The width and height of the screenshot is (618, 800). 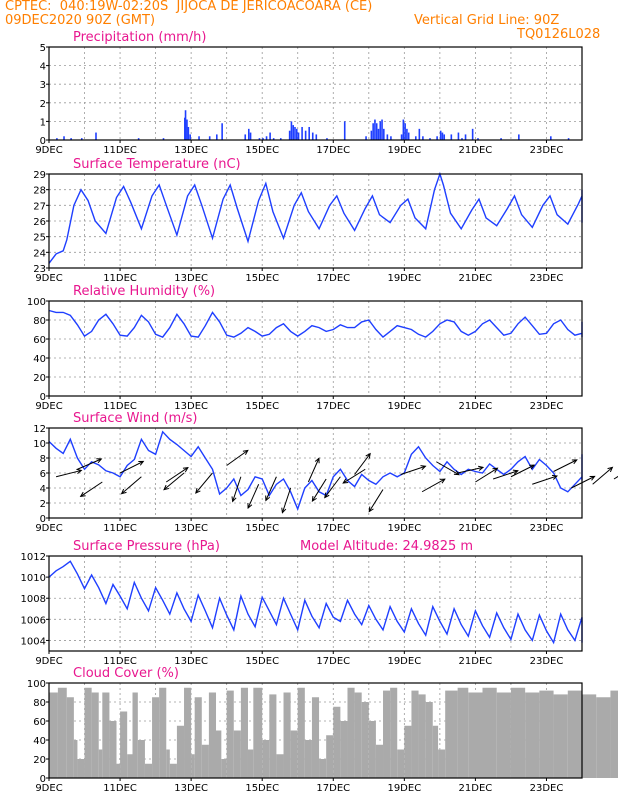 What do you see at coordinates (39, 703) in the screenshot?
I see `y-tick-label: 80` at bounding box center [39, 703].